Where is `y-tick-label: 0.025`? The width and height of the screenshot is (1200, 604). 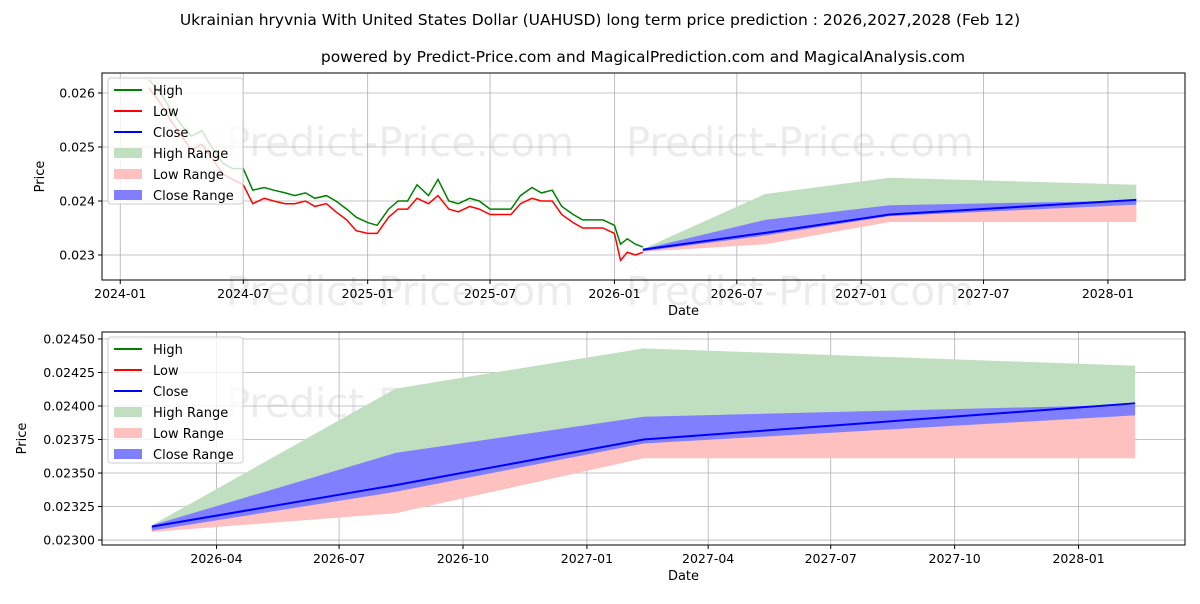 y-tick-label: 0.025 is located at coordinates (77, 146).